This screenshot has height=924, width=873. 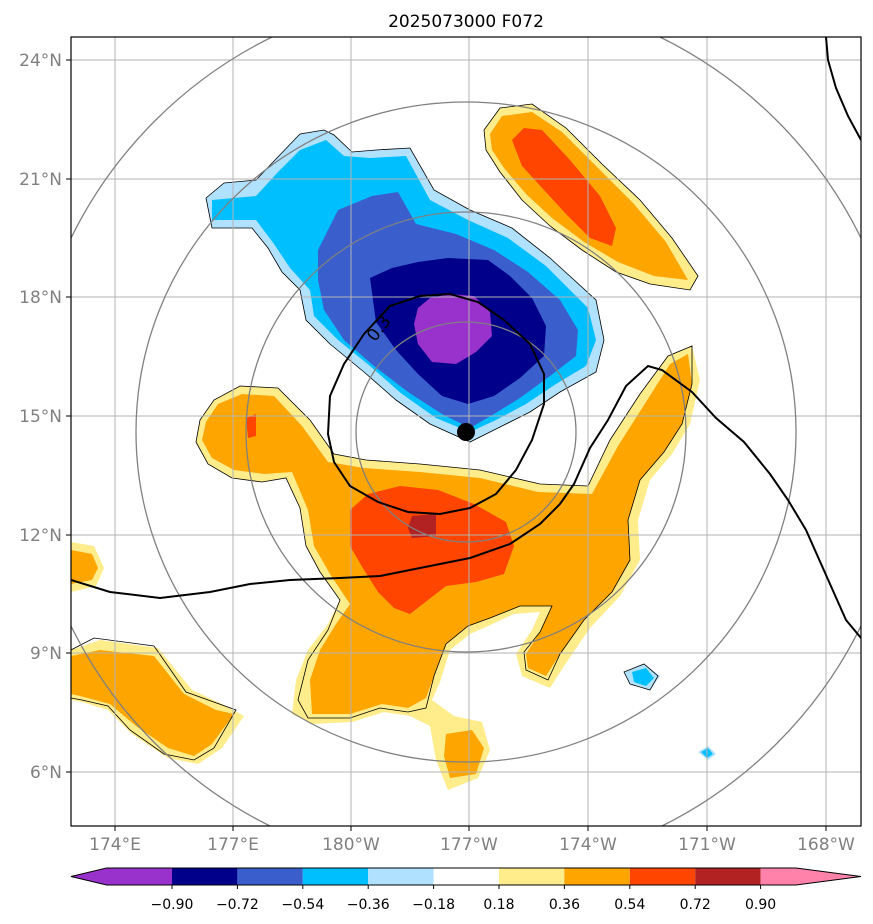 What do you see at coordinates (588, 845) in the screenshot?
I see `lon-label: 174°W` at bounding box center [588, 845].